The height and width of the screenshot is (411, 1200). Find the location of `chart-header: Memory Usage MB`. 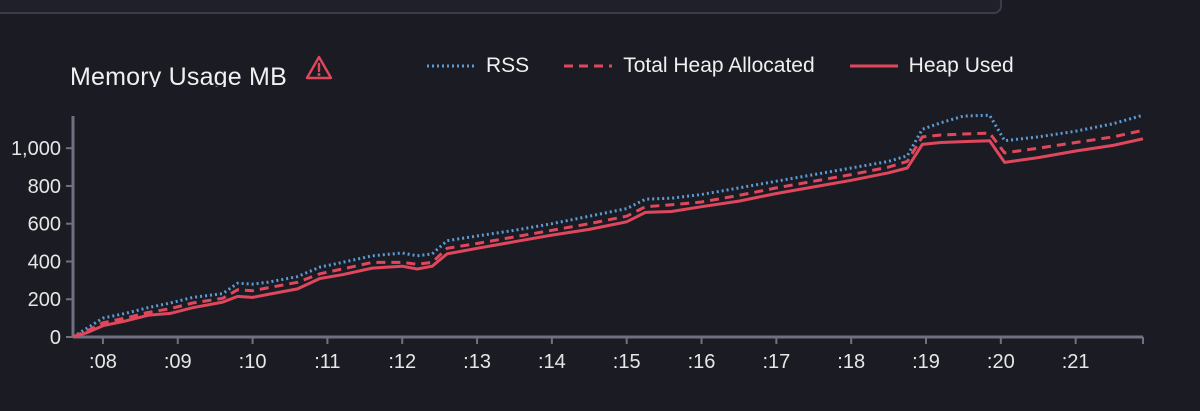

chart-header: Memory Usage MB is located at coordinates (201, 72).